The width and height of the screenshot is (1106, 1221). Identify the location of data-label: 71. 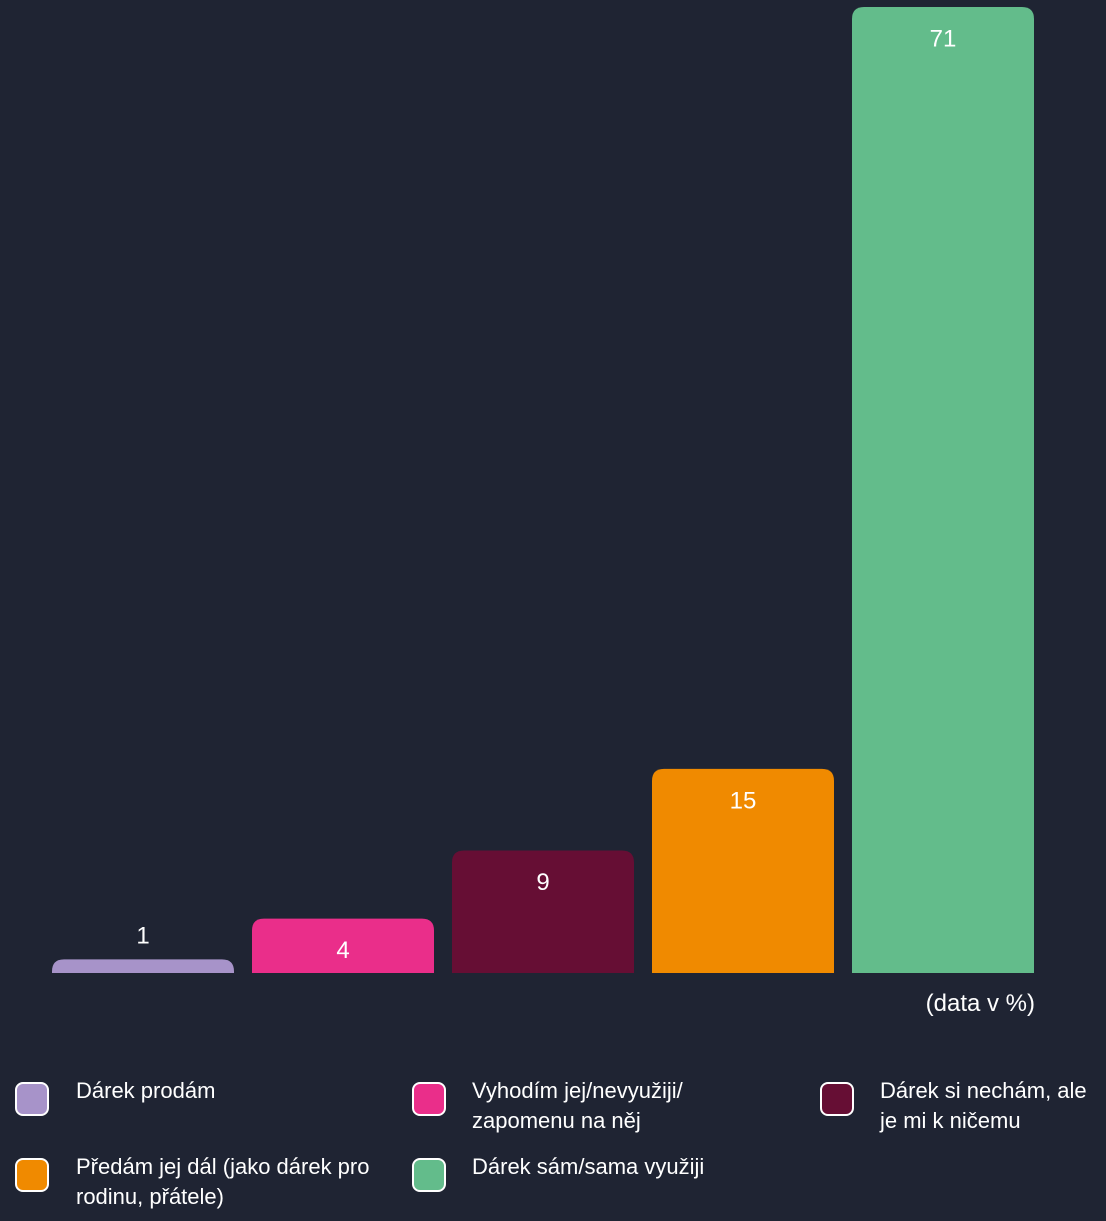
(943, 38).